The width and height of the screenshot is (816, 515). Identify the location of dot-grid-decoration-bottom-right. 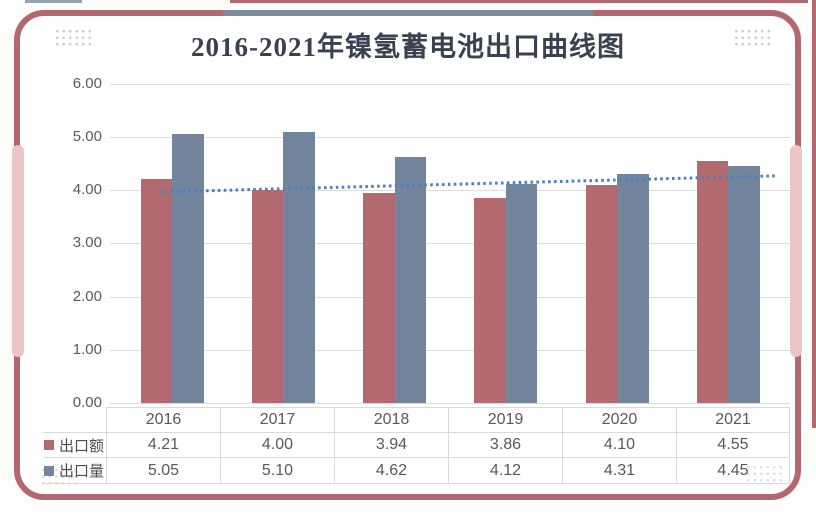
(764, 473).